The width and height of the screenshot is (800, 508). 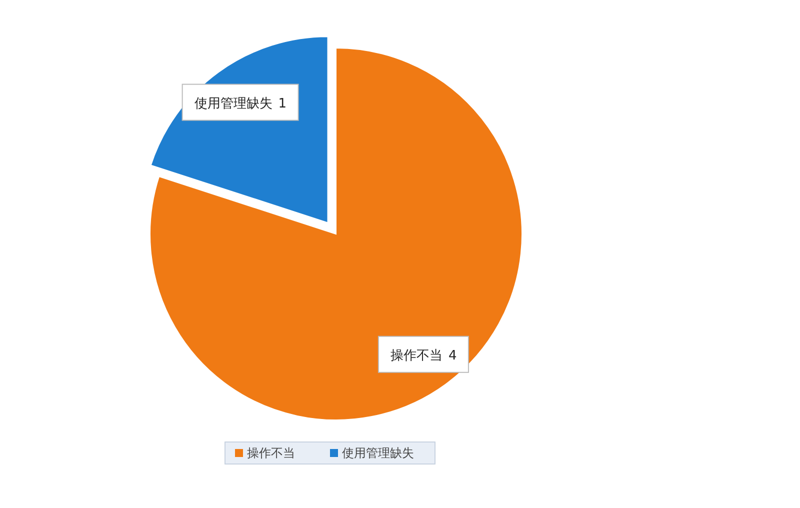 I want to click on slice-label: 使用管理缺失, so click(x=233, y=104).